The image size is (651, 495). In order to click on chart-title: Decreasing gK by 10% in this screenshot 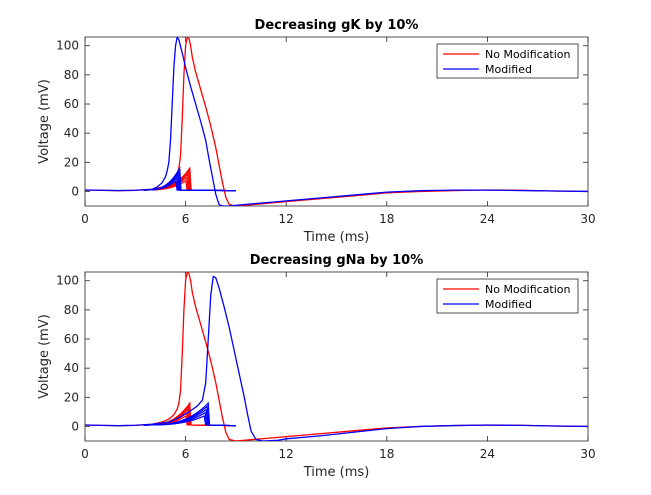, I will do `click(337, 25)`.